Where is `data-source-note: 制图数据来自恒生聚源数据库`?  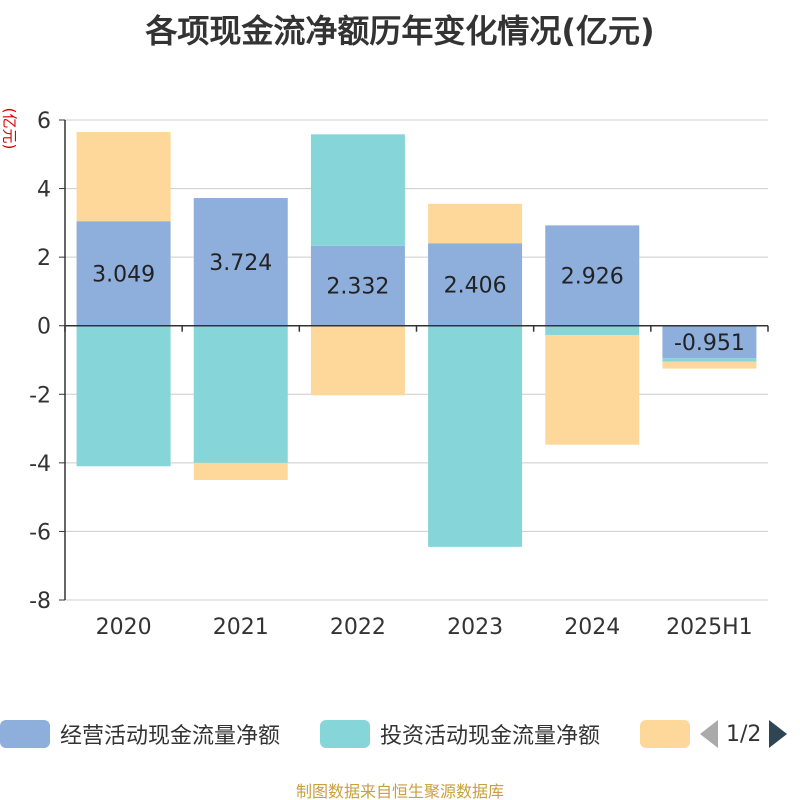
data-source-note: 制图数据来自恒生聚源数据库 is located at coordinates (399, 791).